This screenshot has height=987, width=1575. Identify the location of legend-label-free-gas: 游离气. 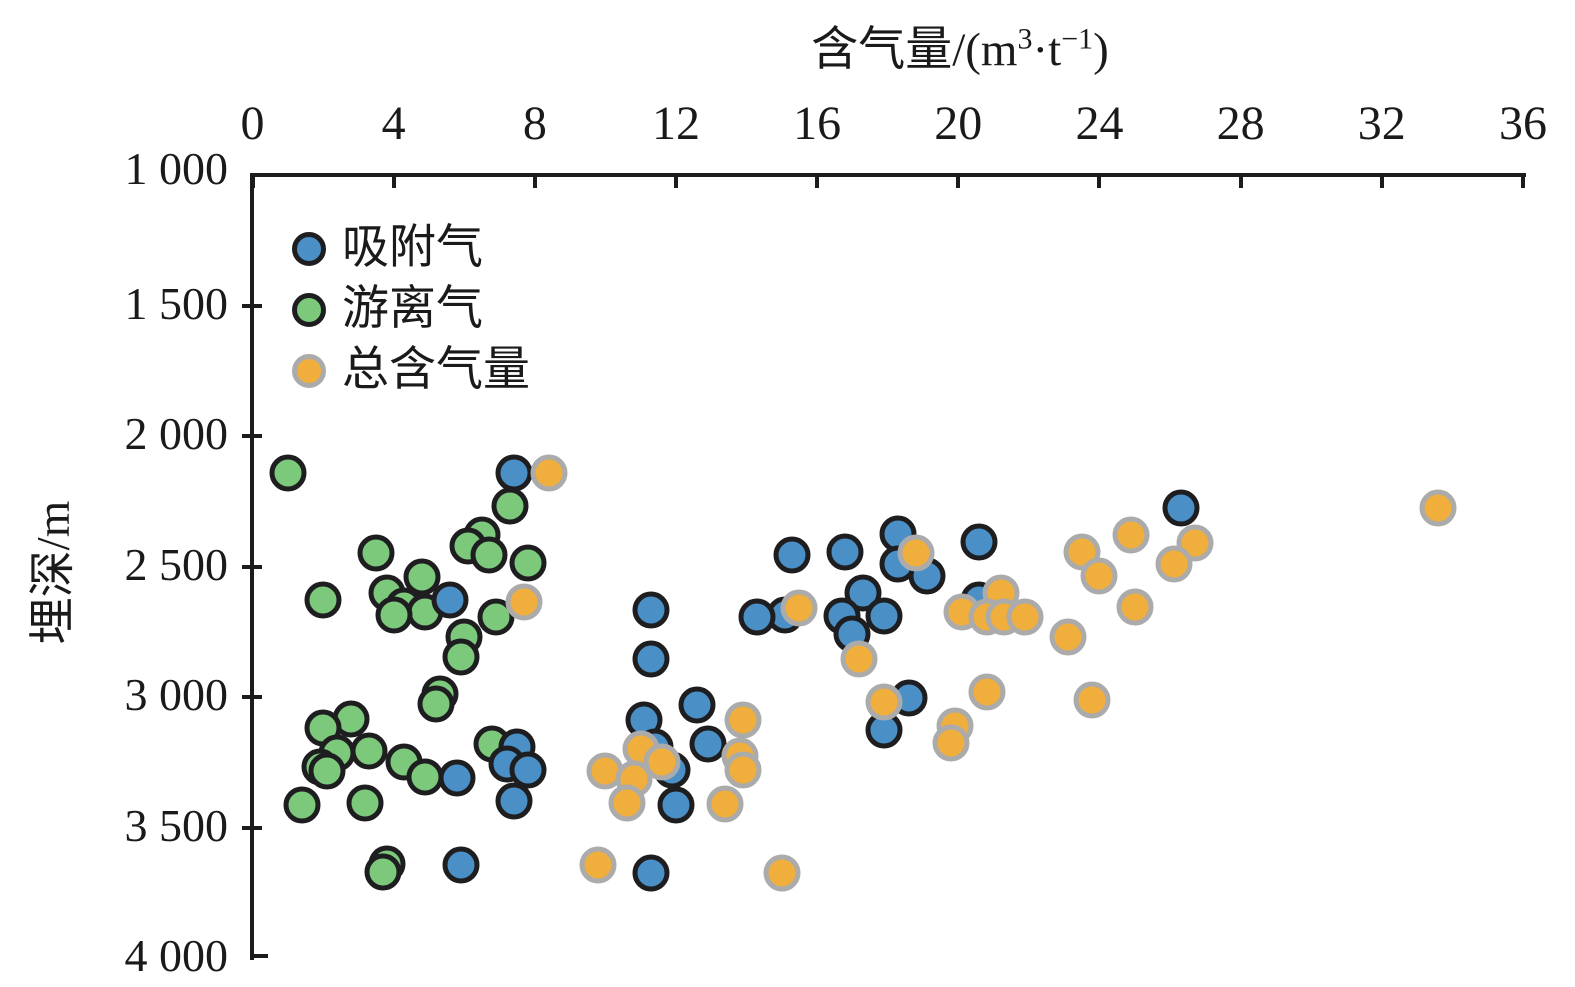
(412, 309).